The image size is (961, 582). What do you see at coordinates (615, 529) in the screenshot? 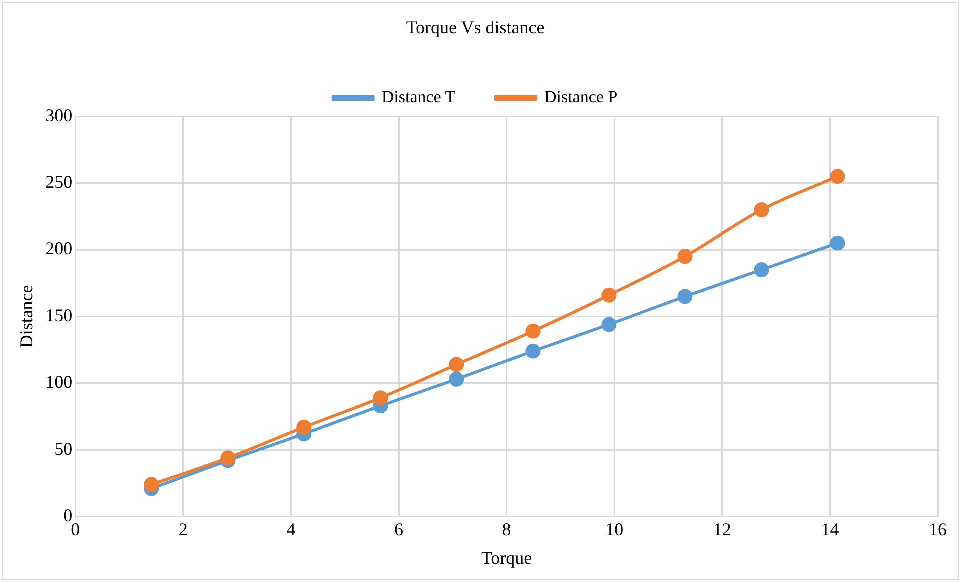
I see `x-tick-label: 10` at bounding box center [615, 529].